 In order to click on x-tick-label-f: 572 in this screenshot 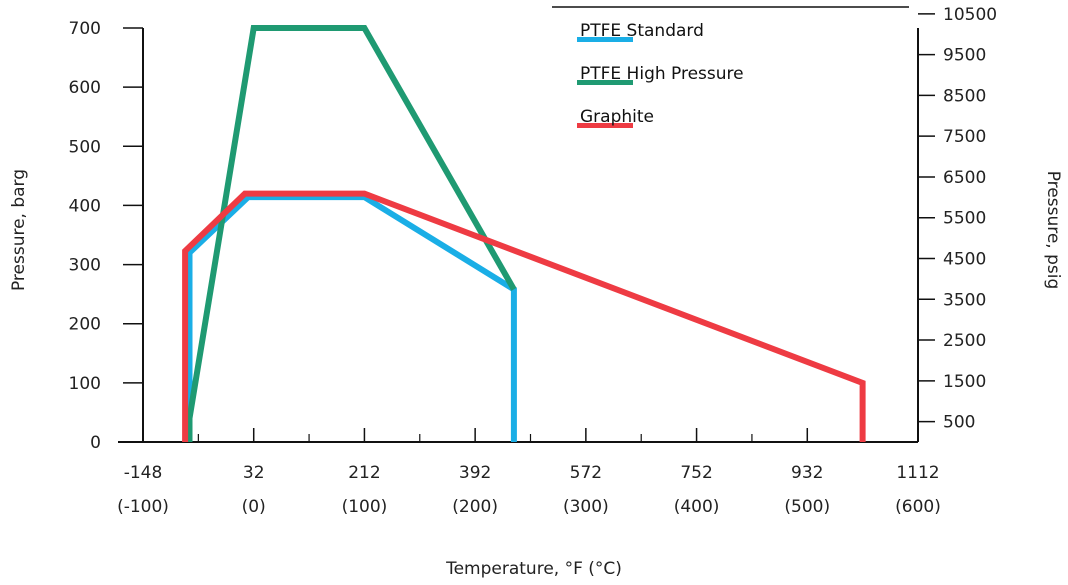, I will do `click(586, 473)`.